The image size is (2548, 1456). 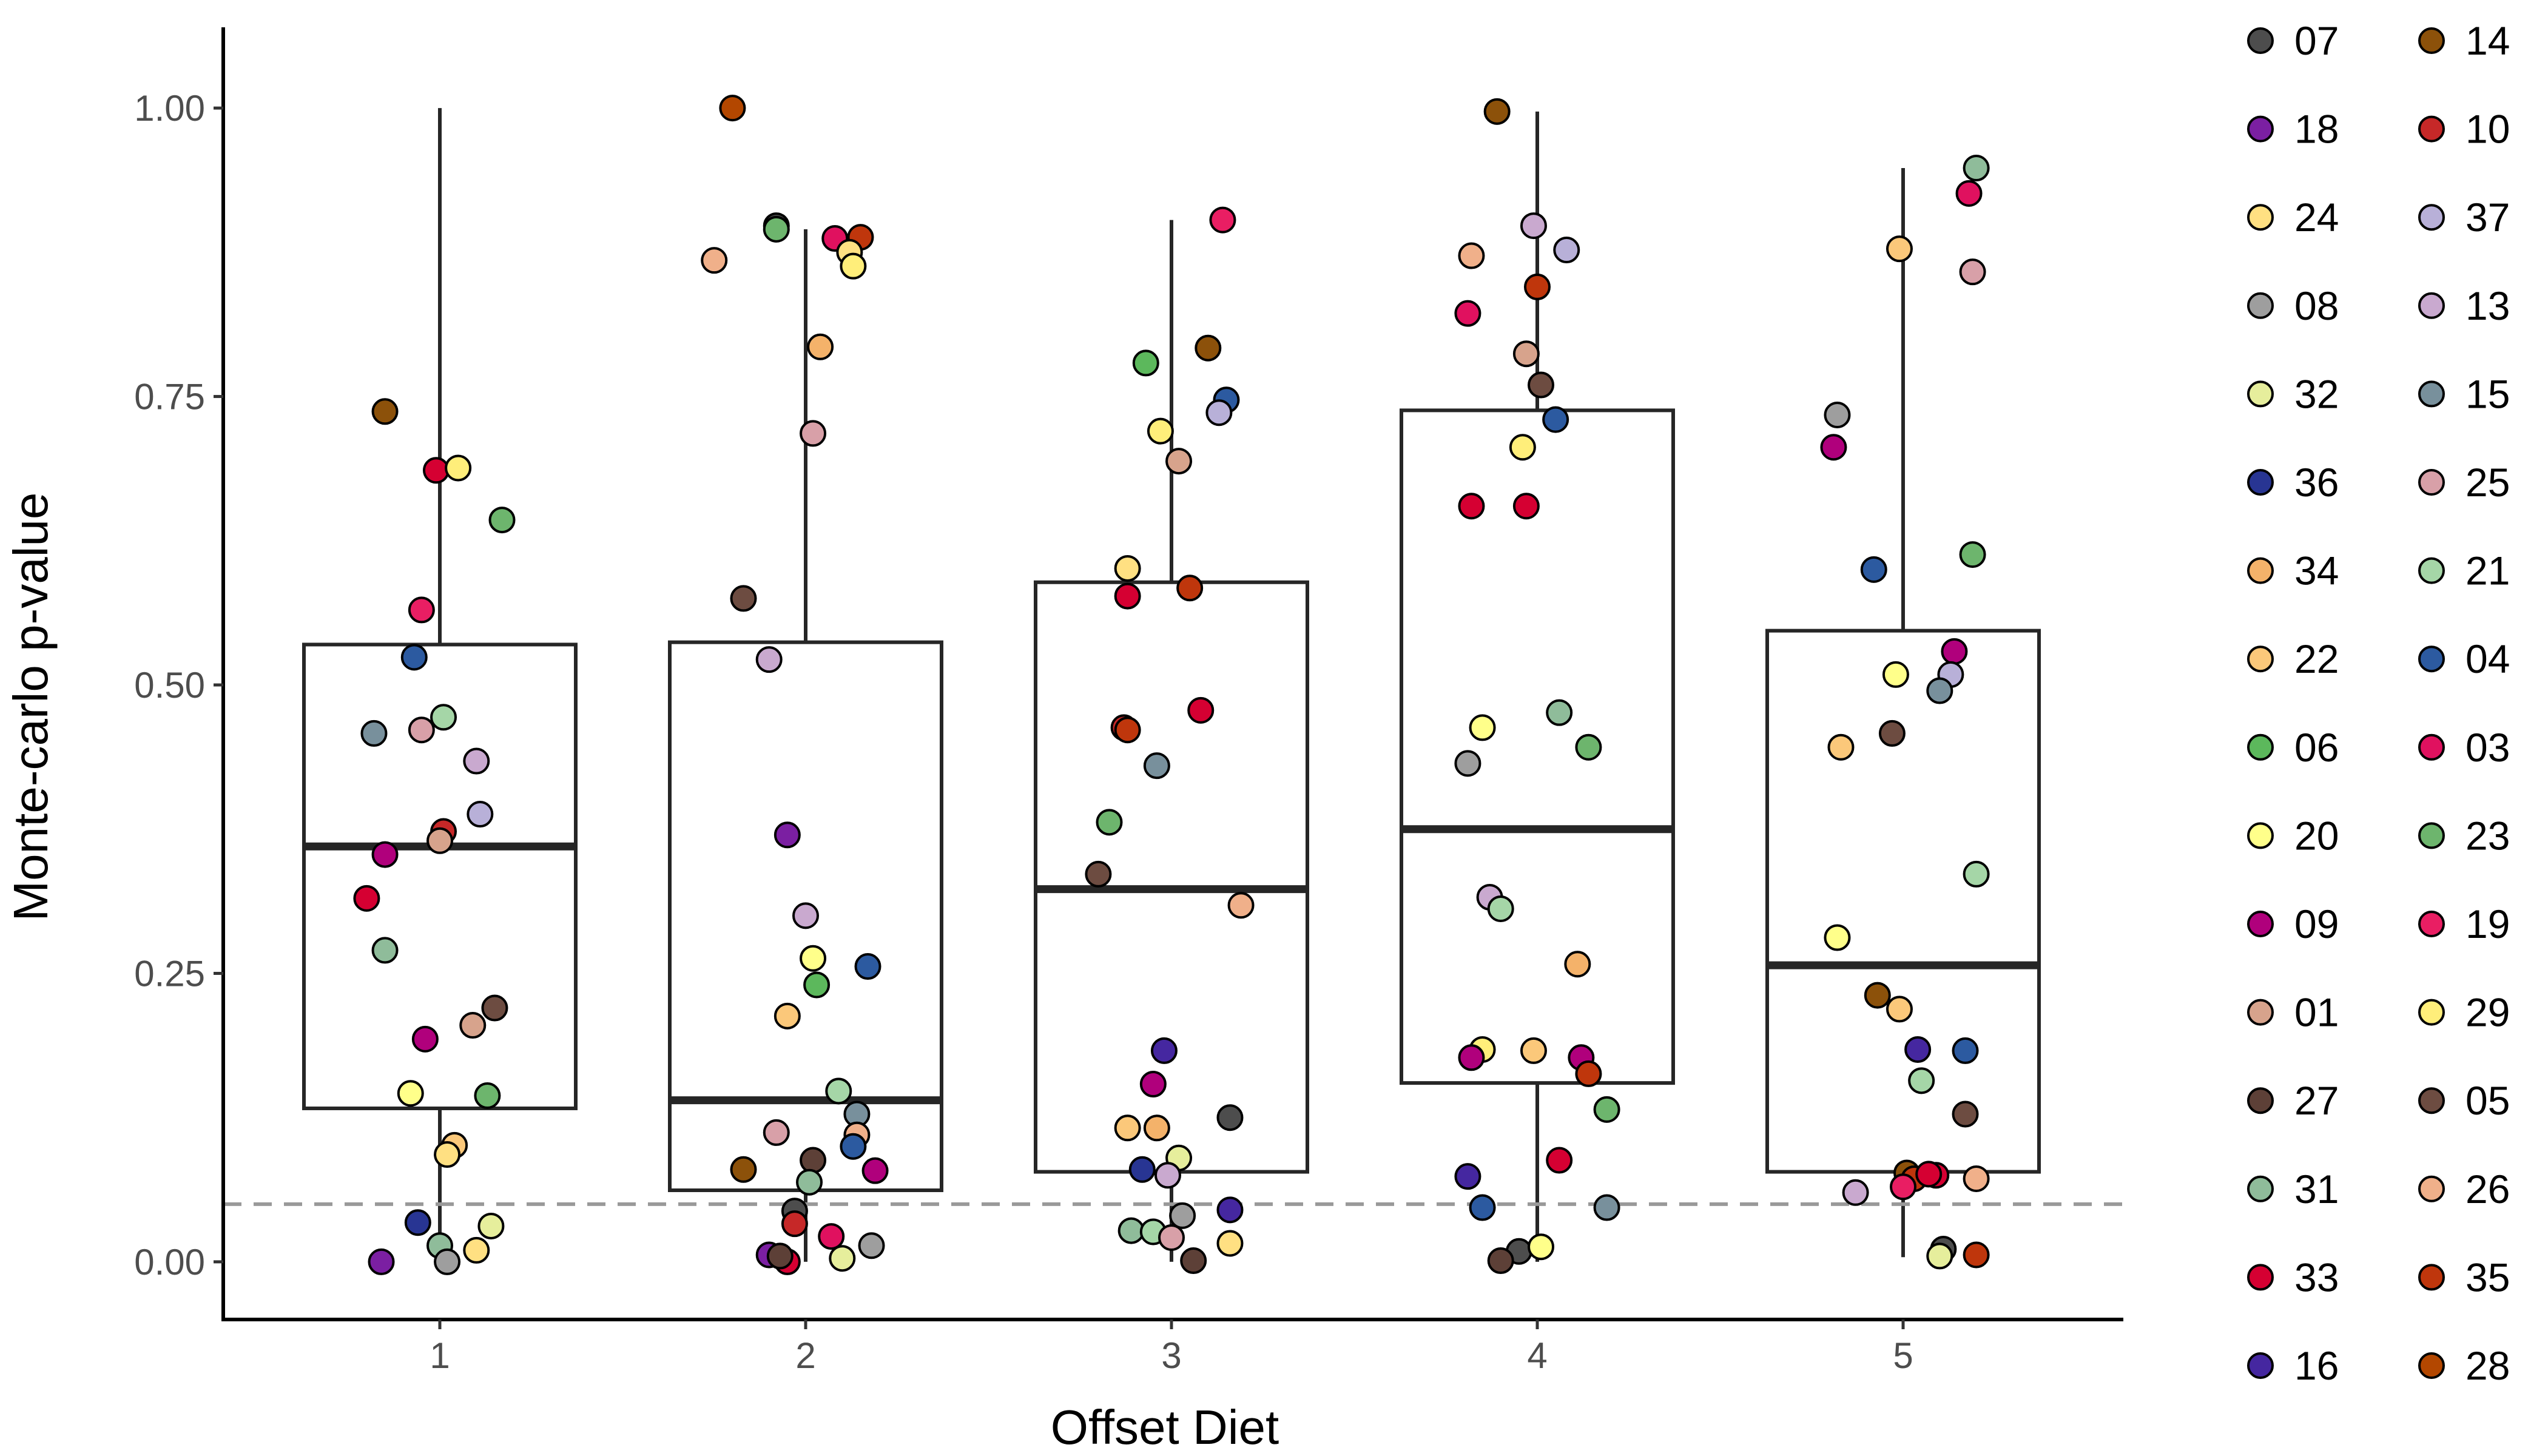 I want to click on legend-label: 23, so click(x=2487, y=835).